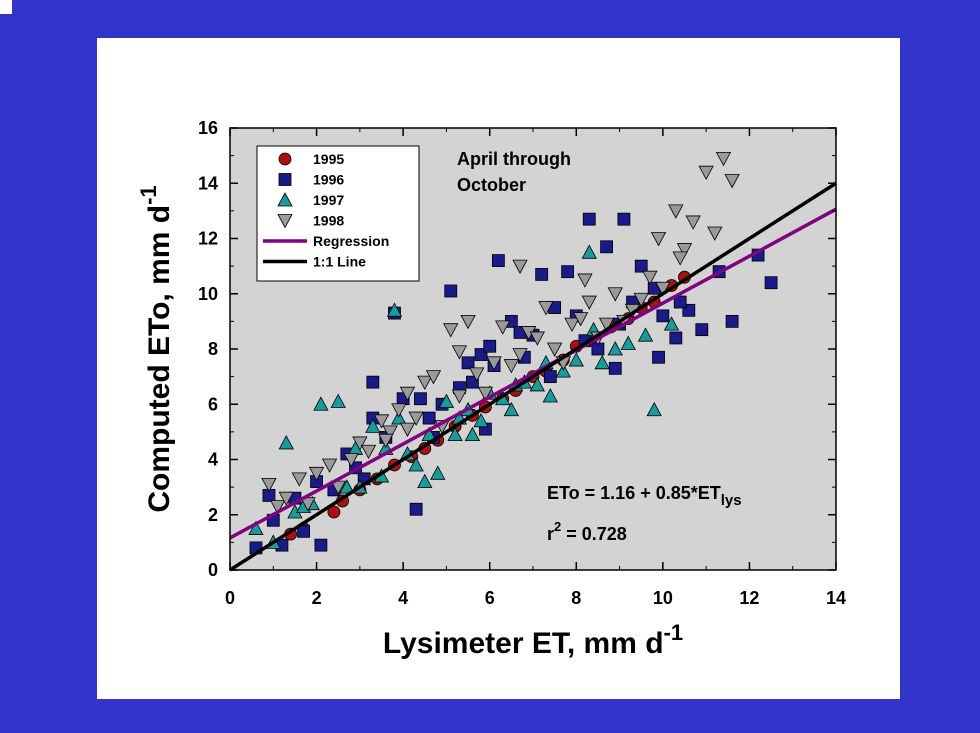 The height and width of the screenshot is (733, 980). Describe the element at coordinates (490, 598) in the screenshot. I see `x-tick-label: 6` at that location.